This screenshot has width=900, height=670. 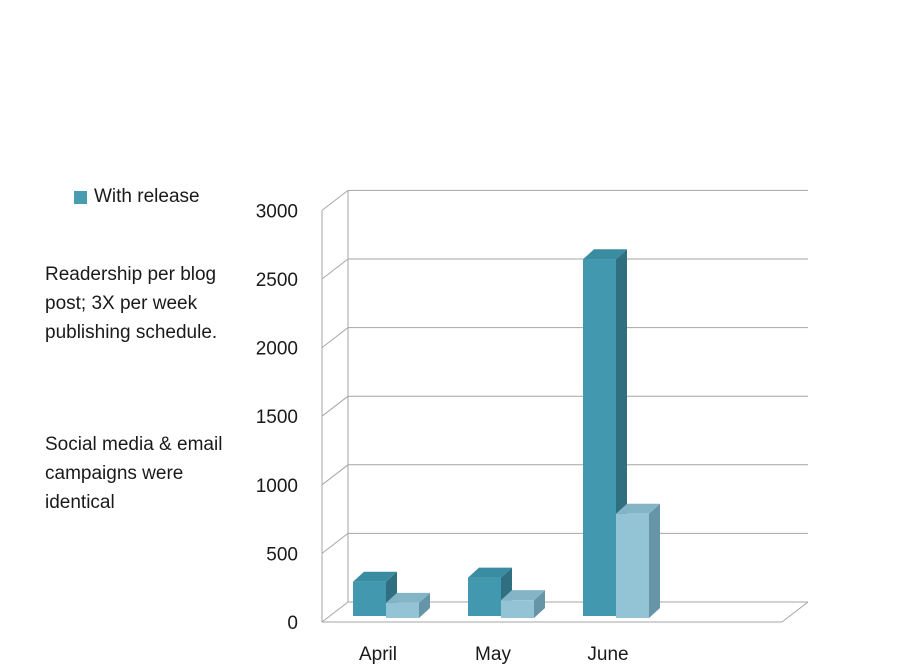 I want to click on y-tick-label: 1500, so click(x=277, y=417).